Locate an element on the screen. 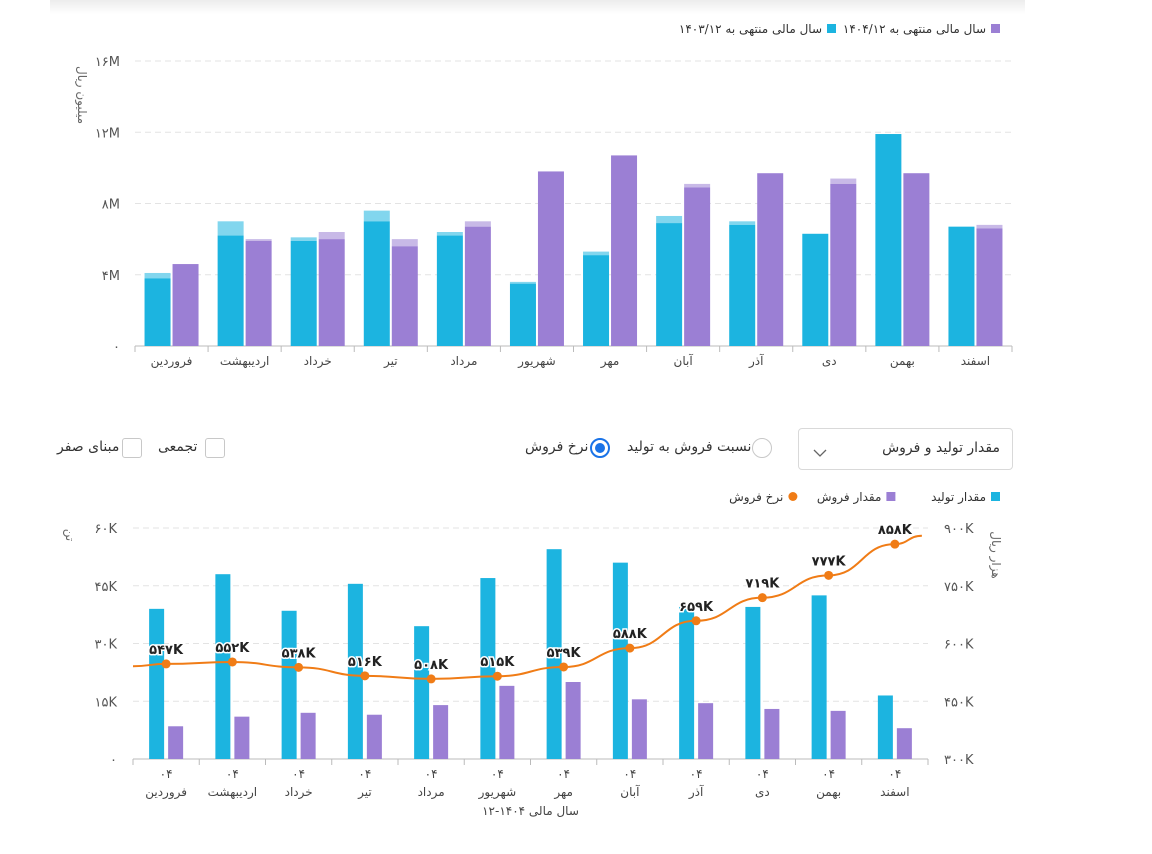 The image size is (1152, 854). x-tick-label: مرداد is located at coordinates (431, 792).